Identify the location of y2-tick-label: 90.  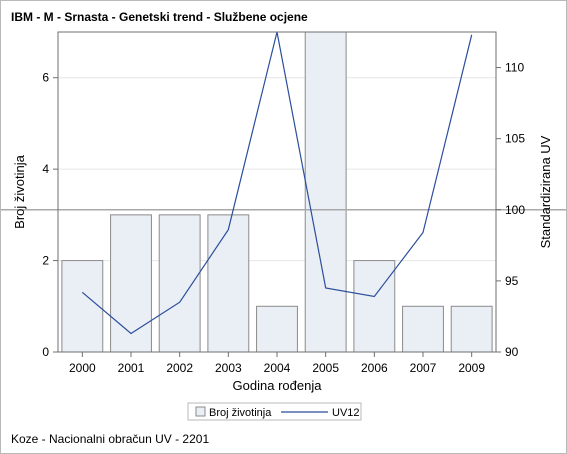
(512, 352).